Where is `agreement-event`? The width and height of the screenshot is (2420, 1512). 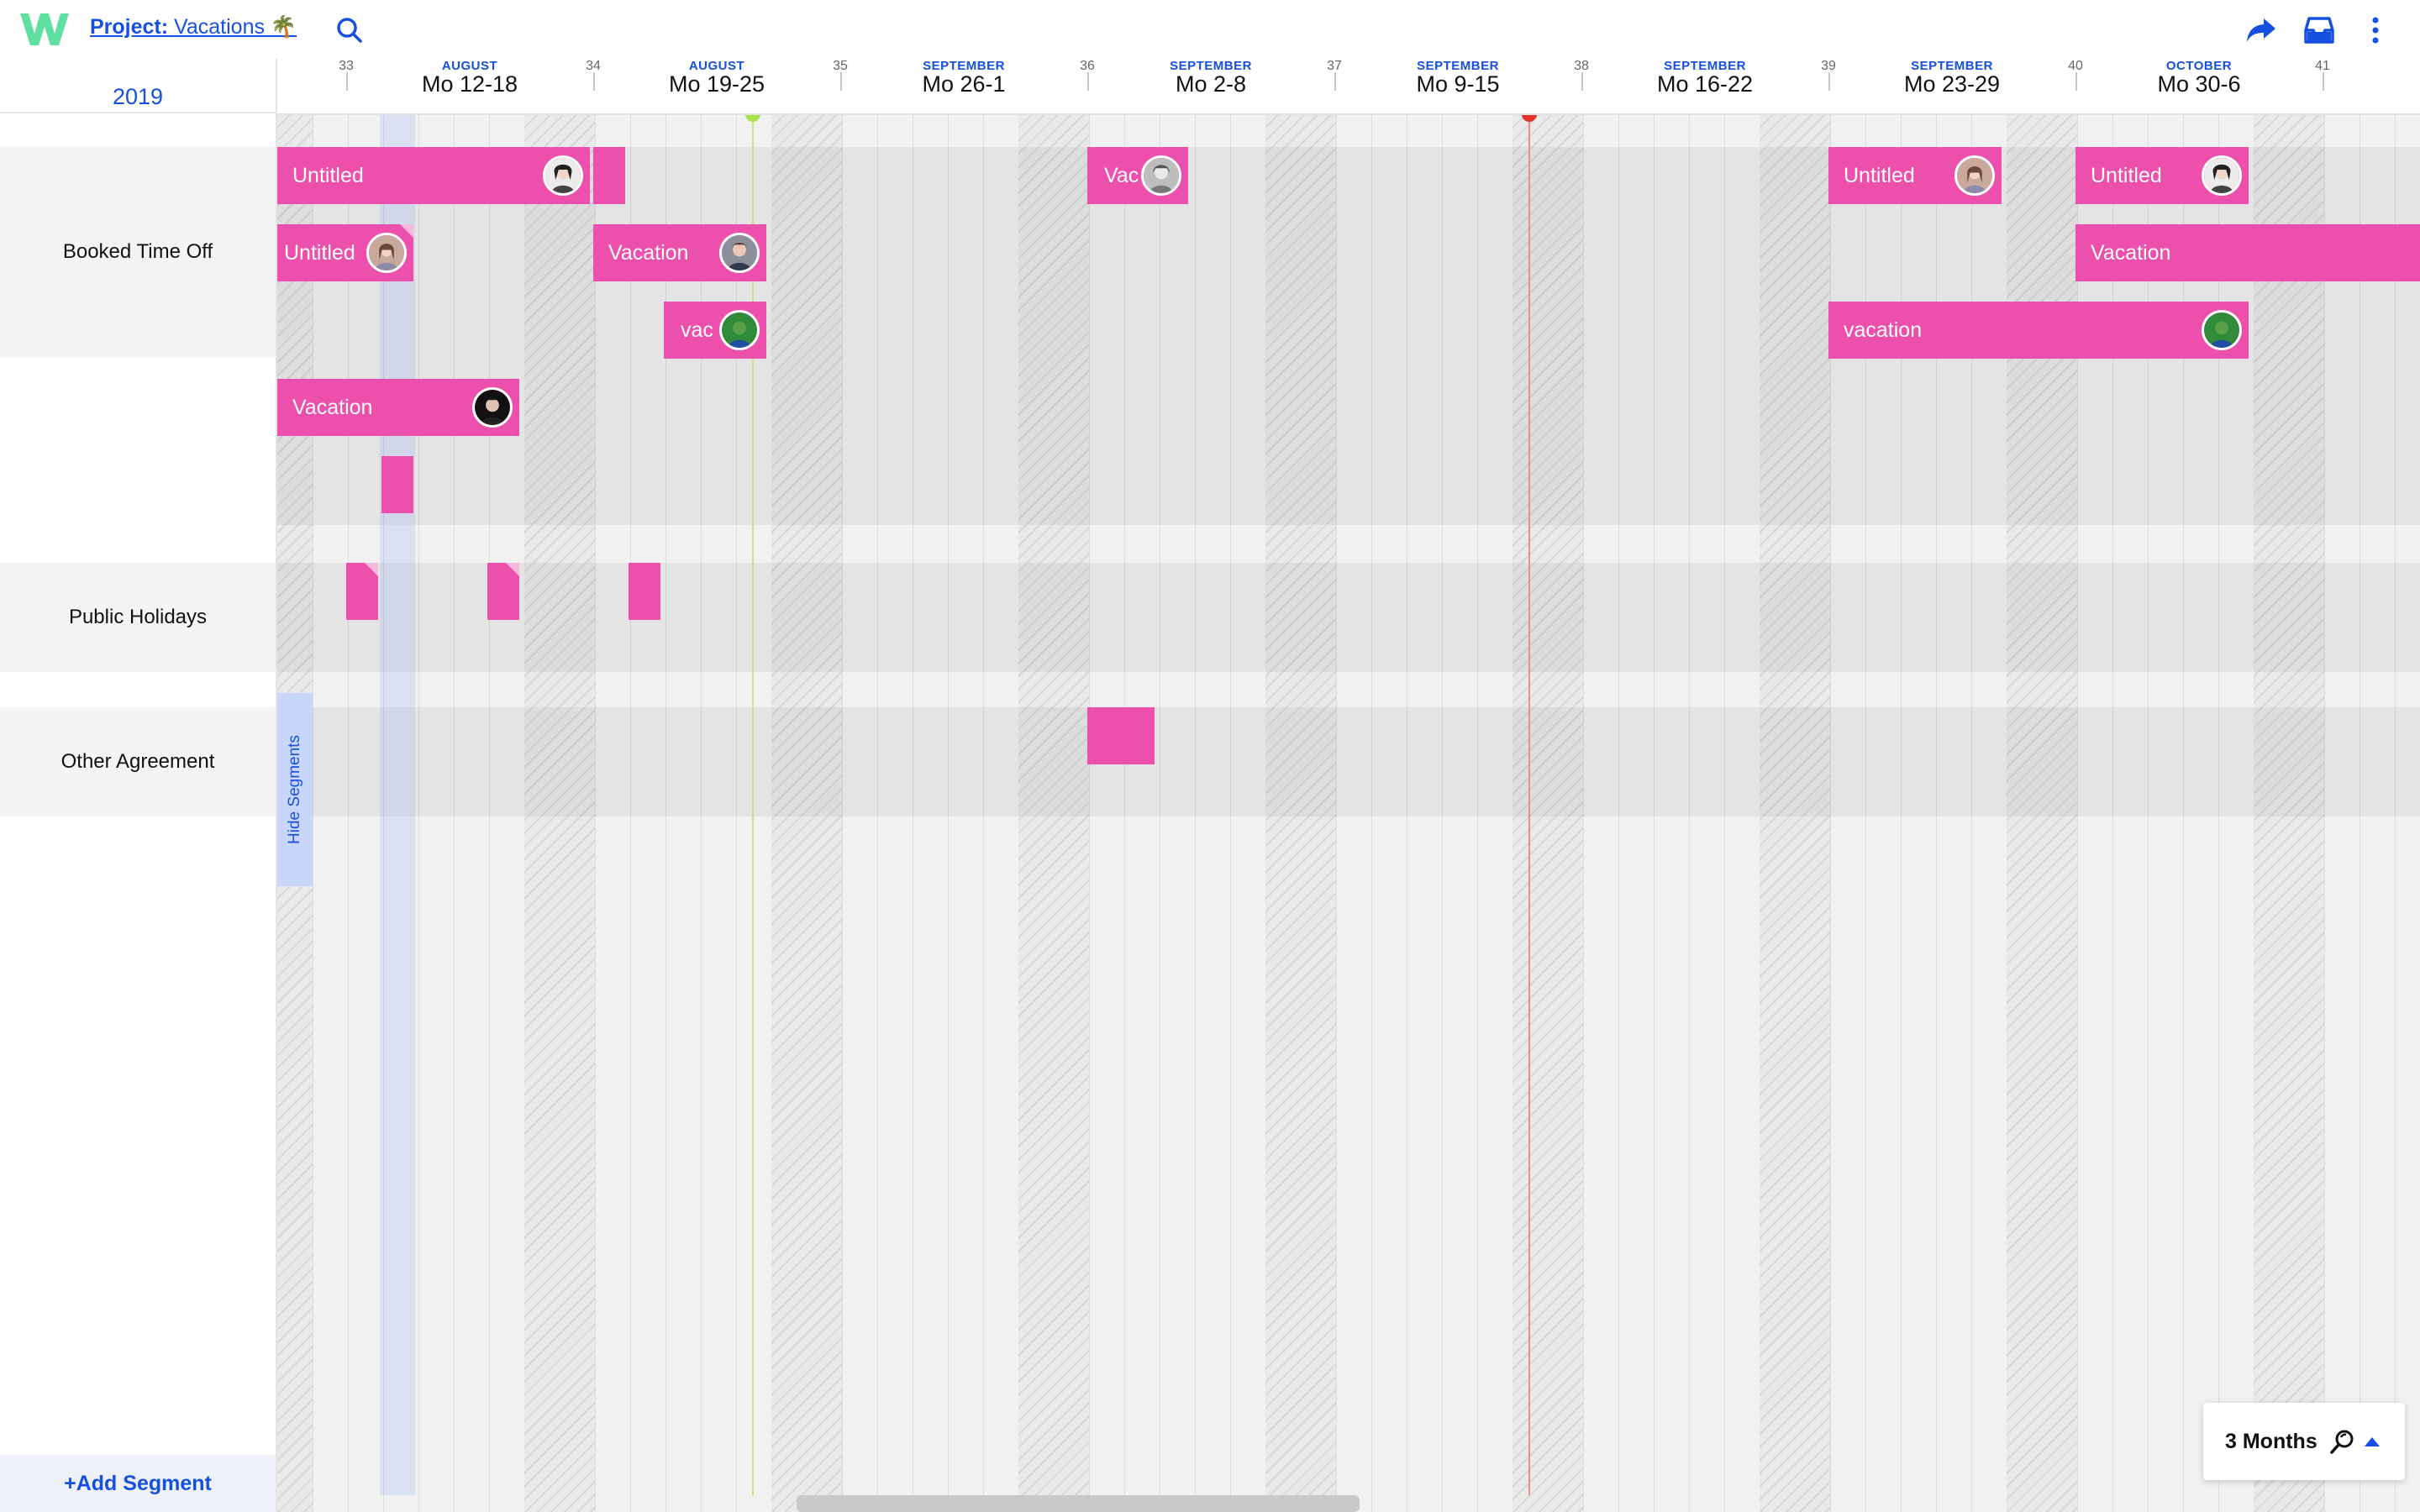
agreement-event is located at coordinates (1121, 735).